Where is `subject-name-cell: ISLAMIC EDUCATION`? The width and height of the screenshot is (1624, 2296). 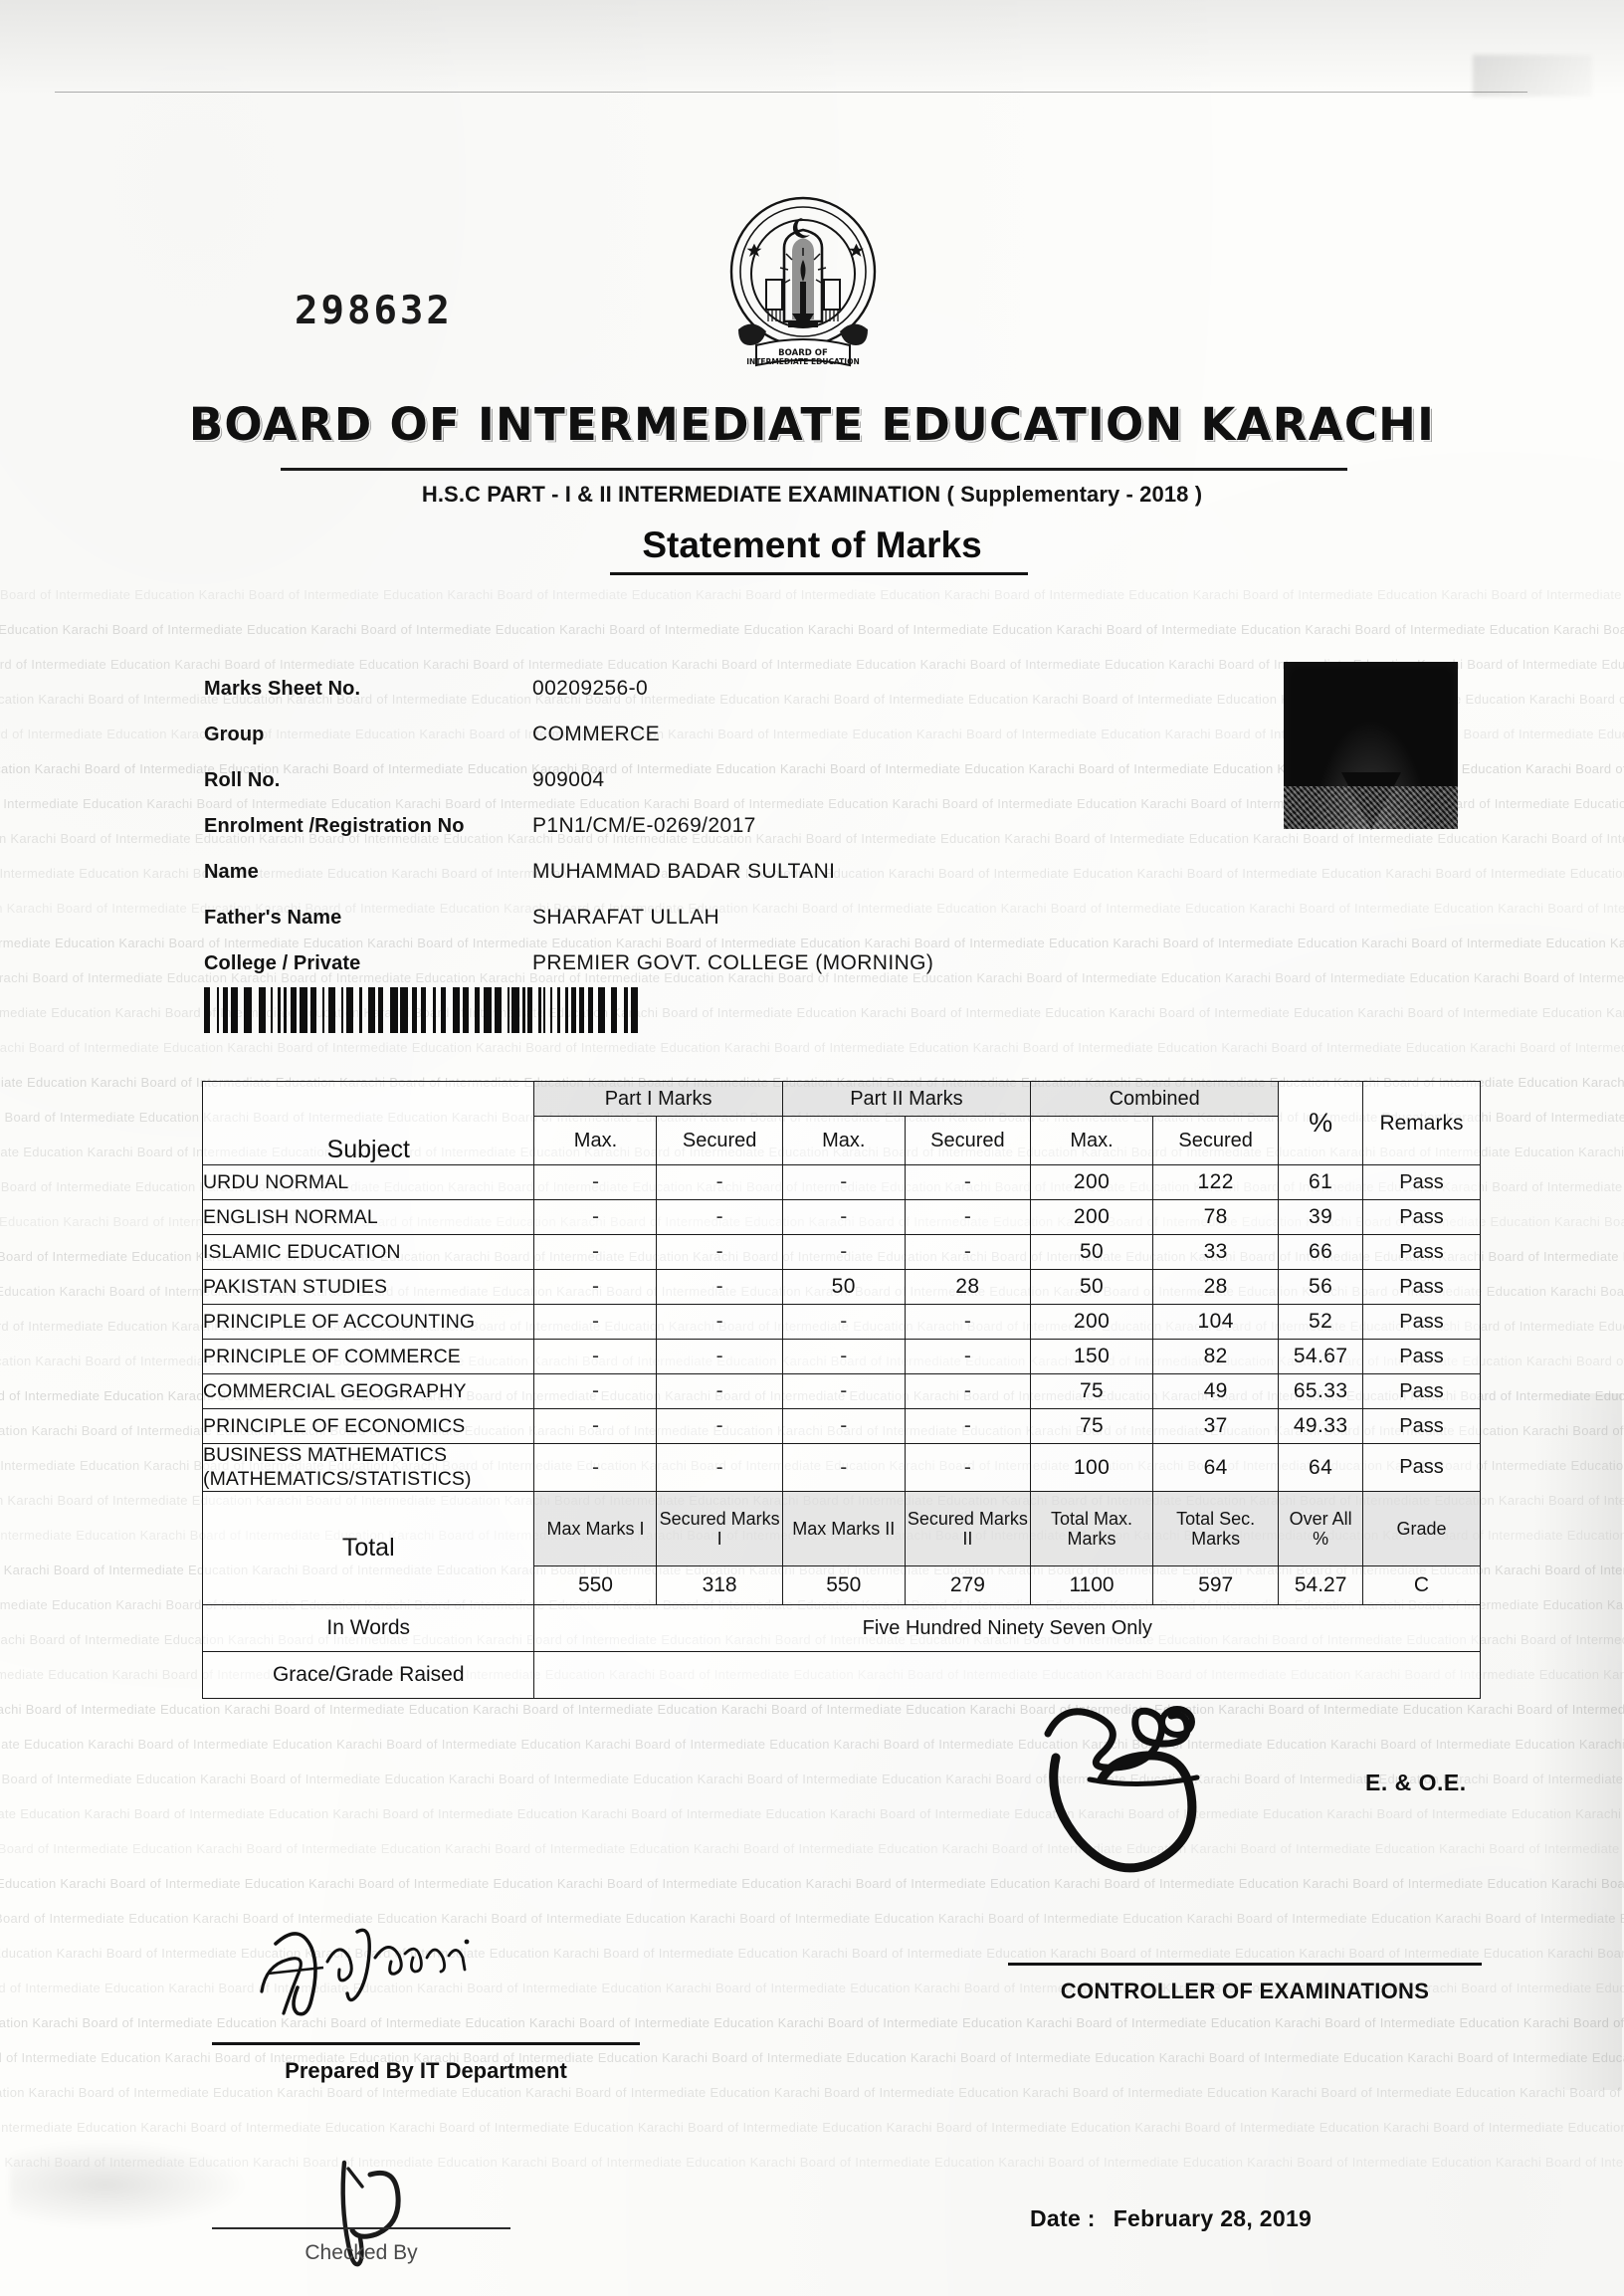 subject-name-cell: ISLAMIC EDUCATION is located at coordinates (368, 1252).